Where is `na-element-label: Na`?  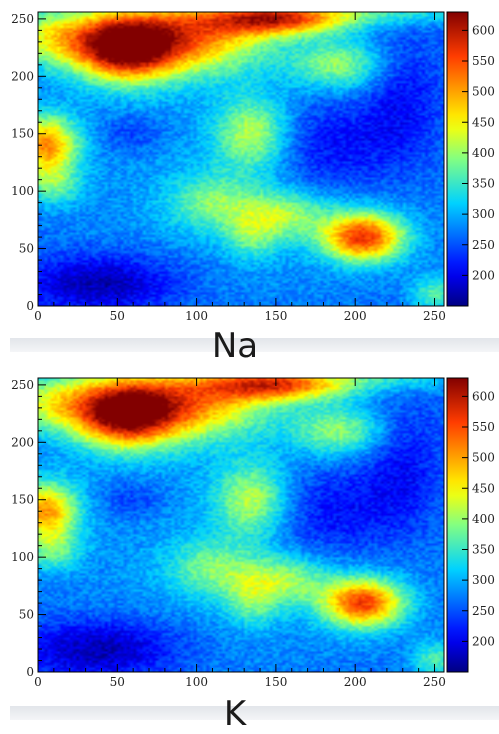
na-element-label: Na is located at coordinates (235, 346).